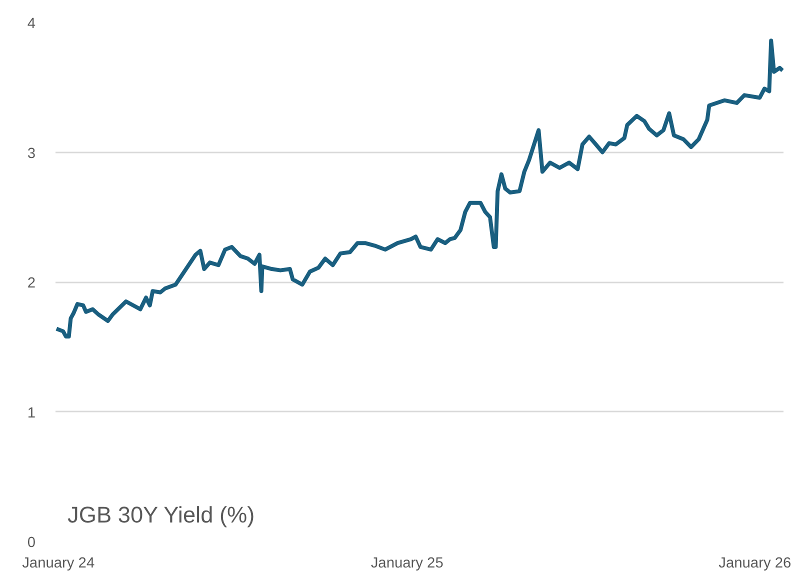 This screenshot has width=794, height=574. Describe the element at coordinates (755, 564) in the screenshot. I see `x-tick-label: January 26` at that location.